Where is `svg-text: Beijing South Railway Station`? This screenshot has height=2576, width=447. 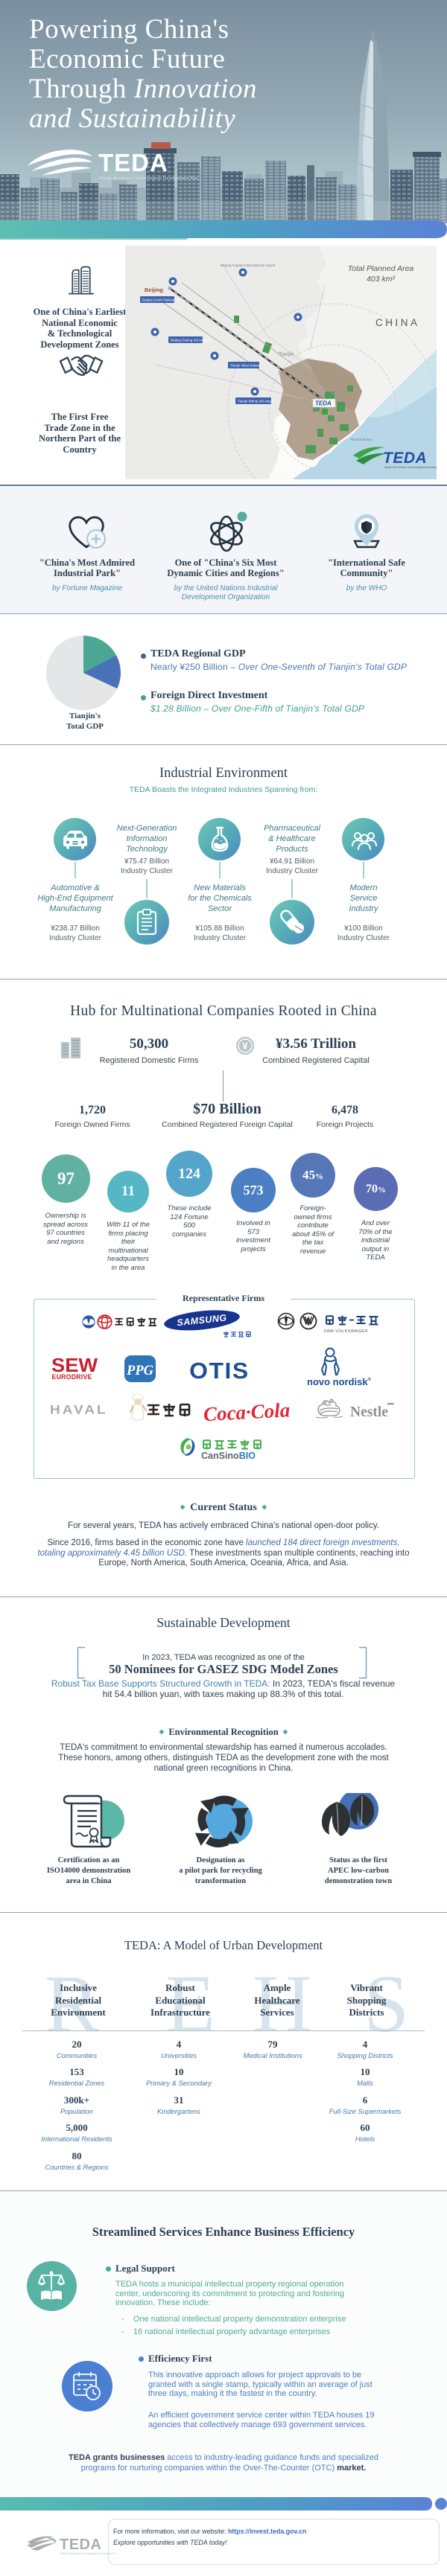
svg-text: Beijing South Railway Station is located at coordinates (164, 300).